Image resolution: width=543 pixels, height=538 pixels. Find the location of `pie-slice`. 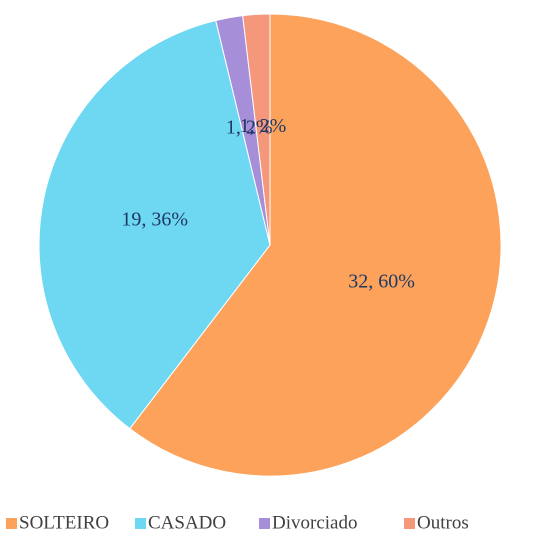

pie-slice is located at coordinates (256, 129).